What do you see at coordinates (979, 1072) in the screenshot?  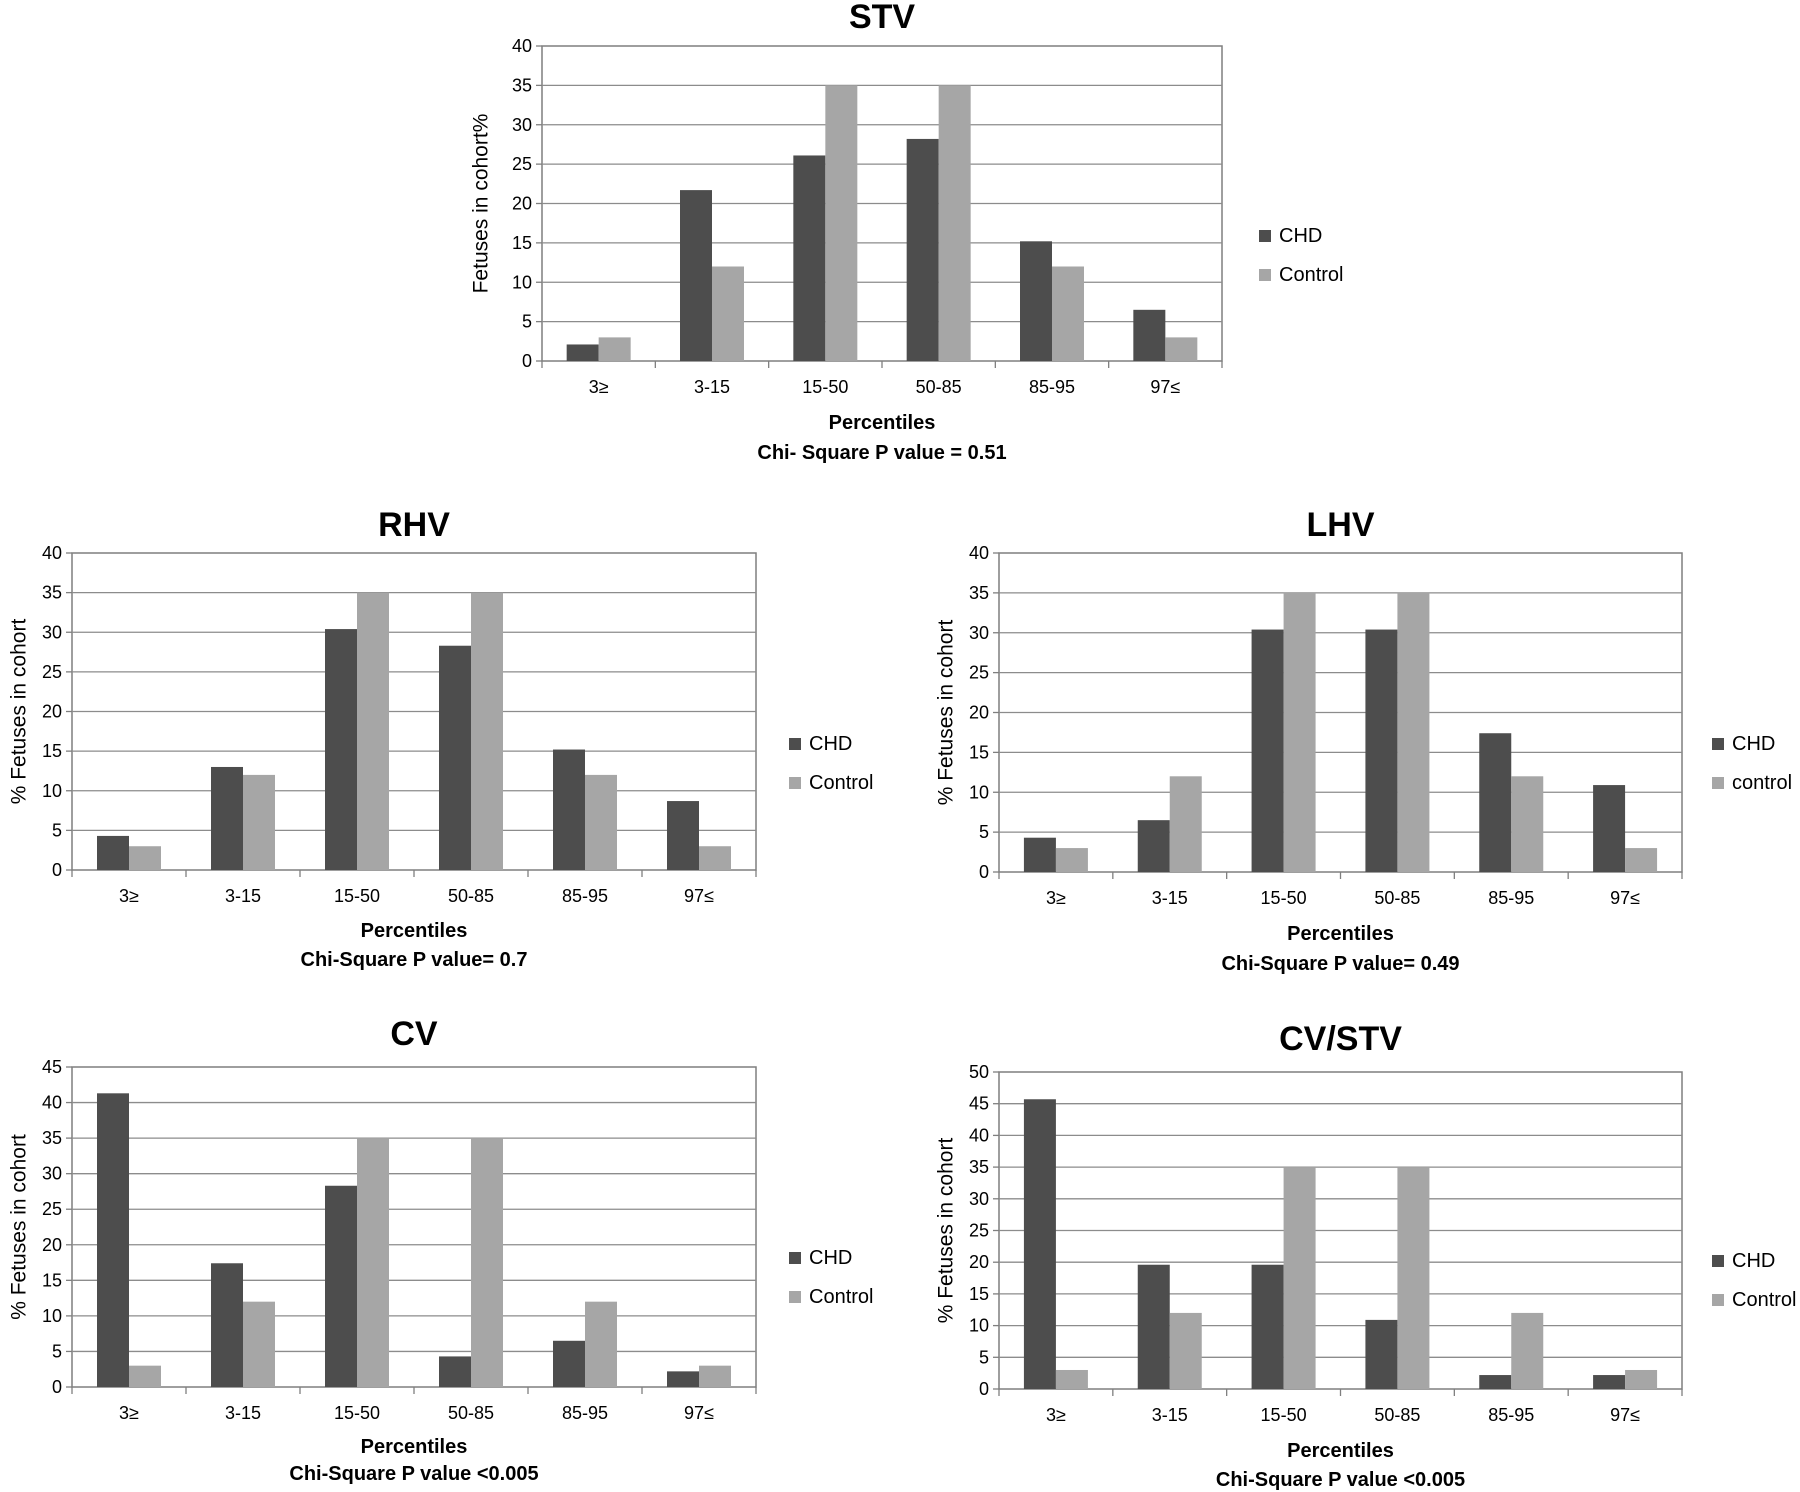 I see `y-tick-label: 50` at bounding box center [979, 1072].